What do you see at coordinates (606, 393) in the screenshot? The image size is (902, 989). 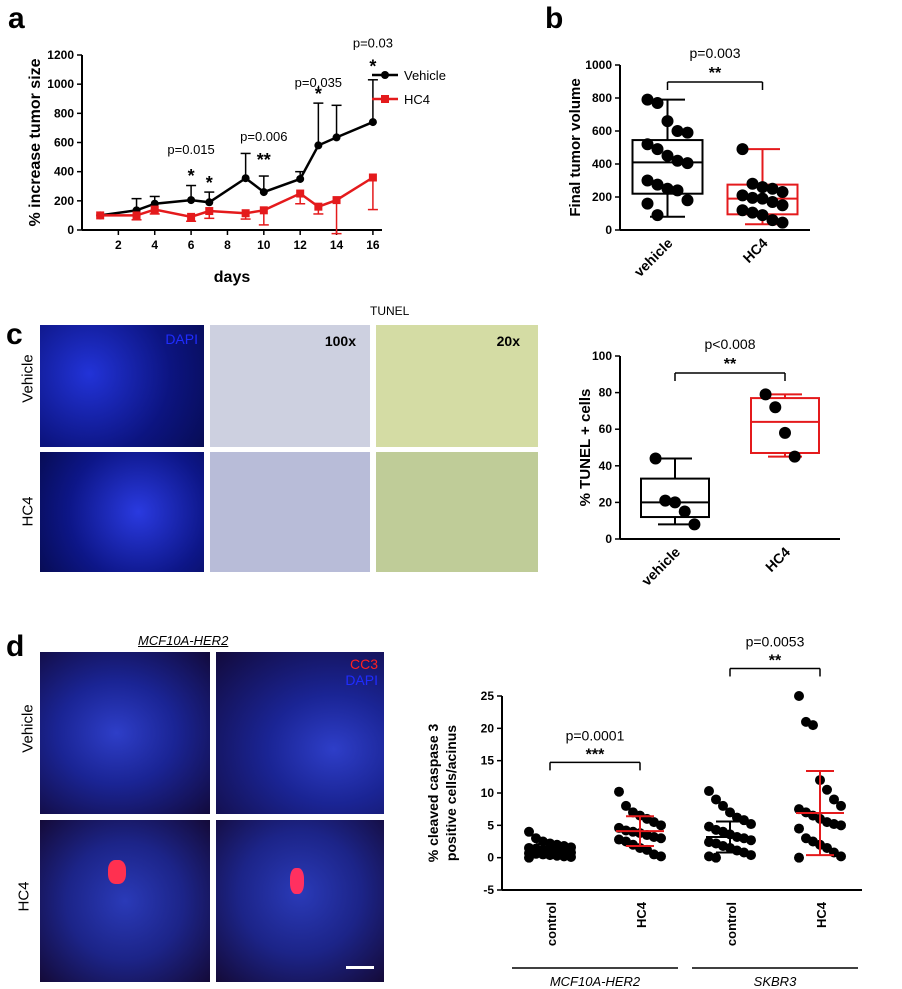 I see `c-y-tick-label: 80` at bounding box center [606, 393].